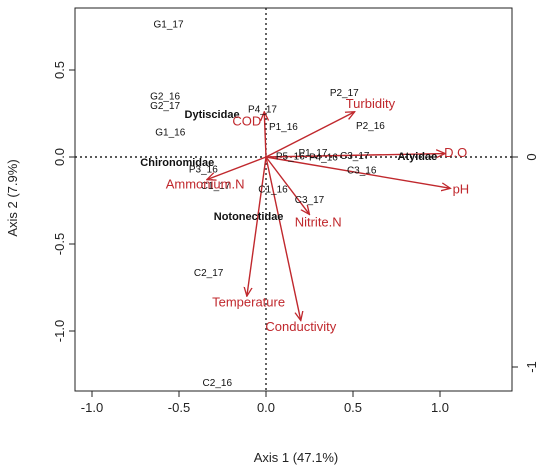 The height and width of the screenshot is (469, 550). I want to click on env-vector-label: D.O, so click(455, 152).